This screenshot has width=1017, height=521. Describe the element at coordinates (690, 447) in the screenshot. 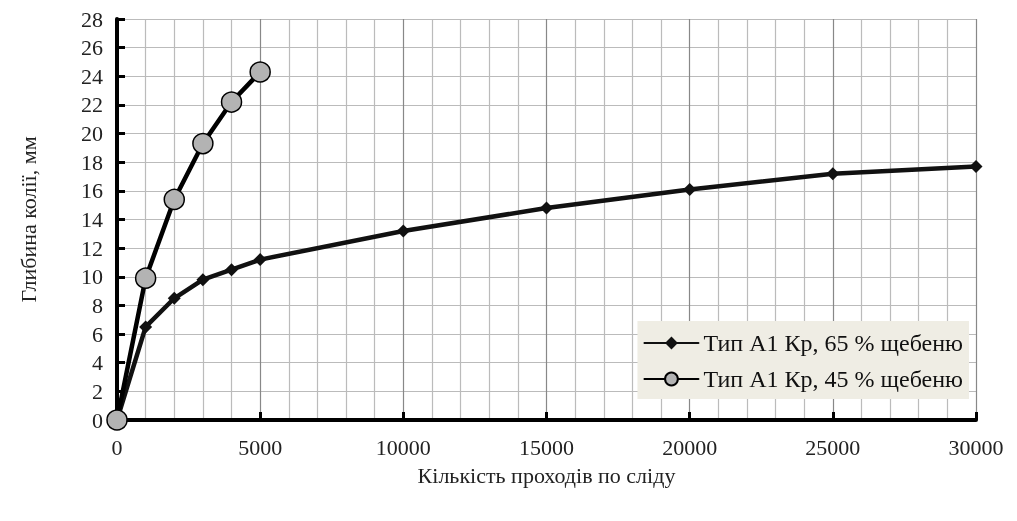

I see `x-tick-label: 20000` at that location.